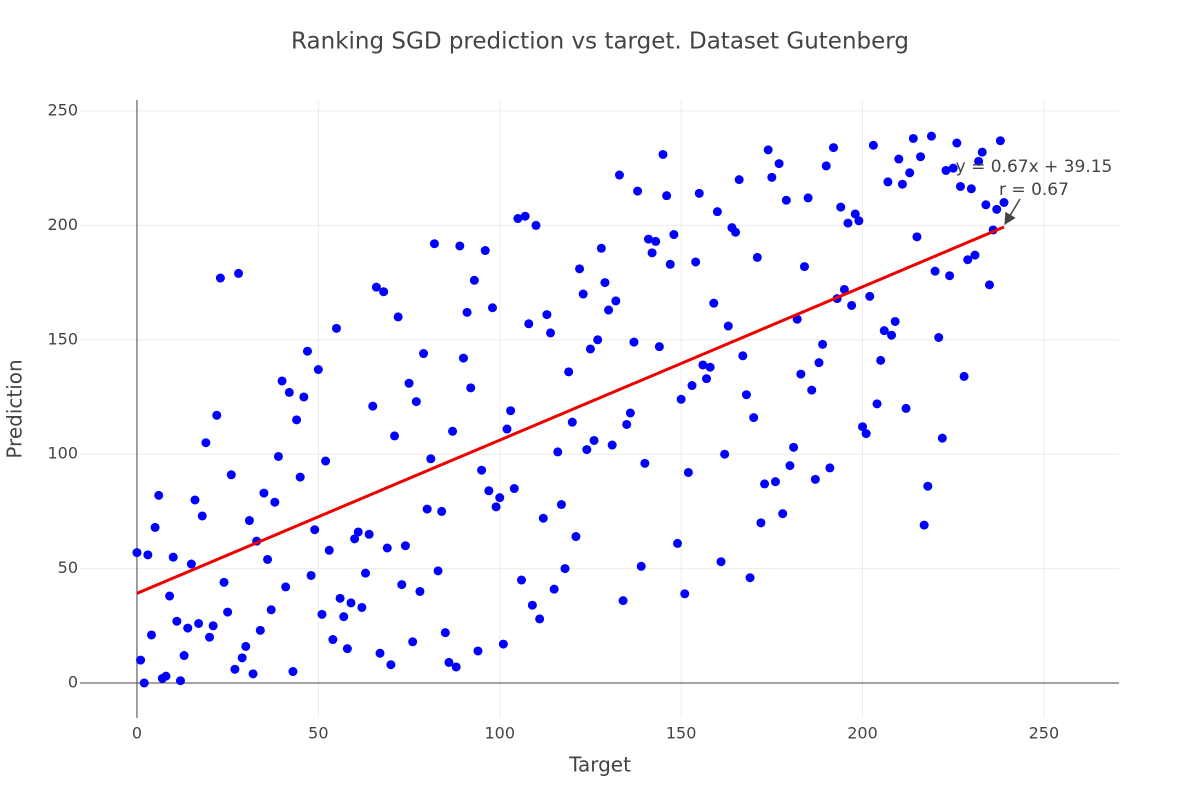 The width and height of the screenshot is (1200, 800). What do you see at coordinates (137, 733) in the screenshot?
I see `x-tick-label: 0` at bounding box center [137, 733].